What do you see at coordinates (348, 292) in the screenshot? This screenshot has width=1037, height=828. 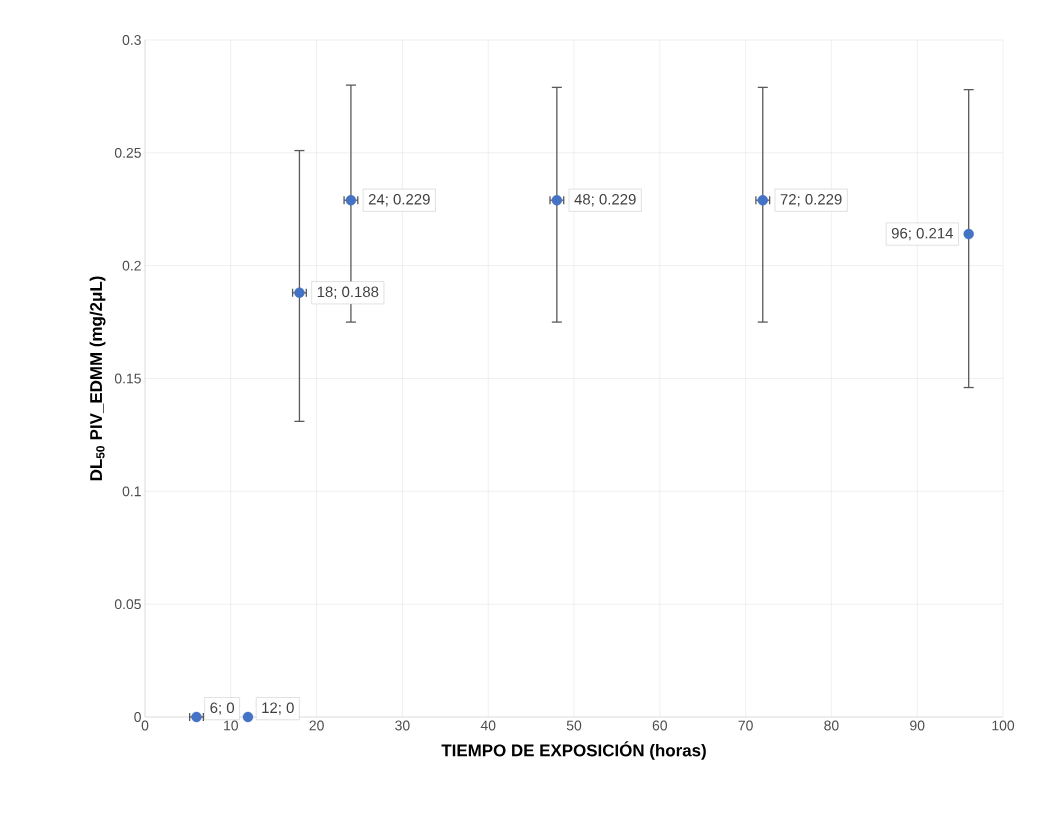 I see `data-label: 18; 0.188` at bounding box center [348, 292].